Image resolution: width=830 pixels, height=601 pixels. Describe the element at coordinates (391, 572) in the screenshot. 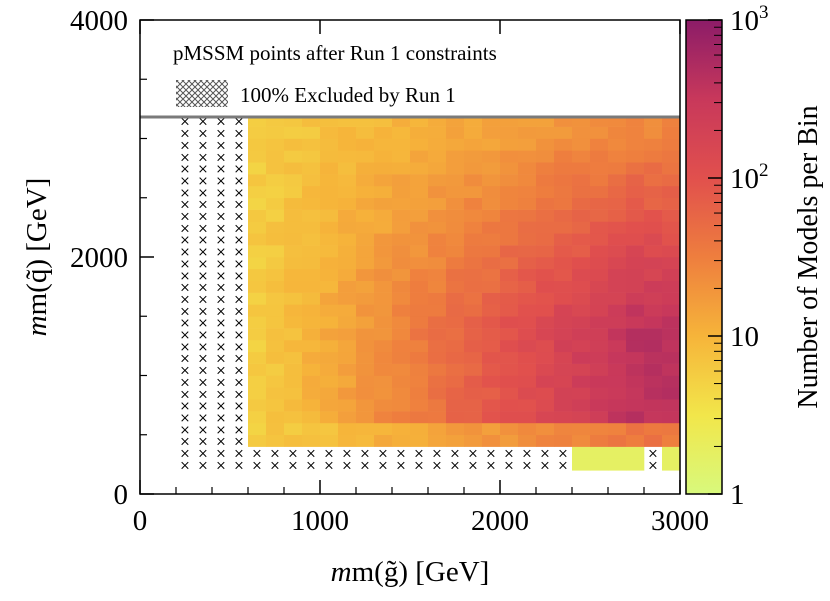

I see `x-axis-title-symbol: g̃` at that location.